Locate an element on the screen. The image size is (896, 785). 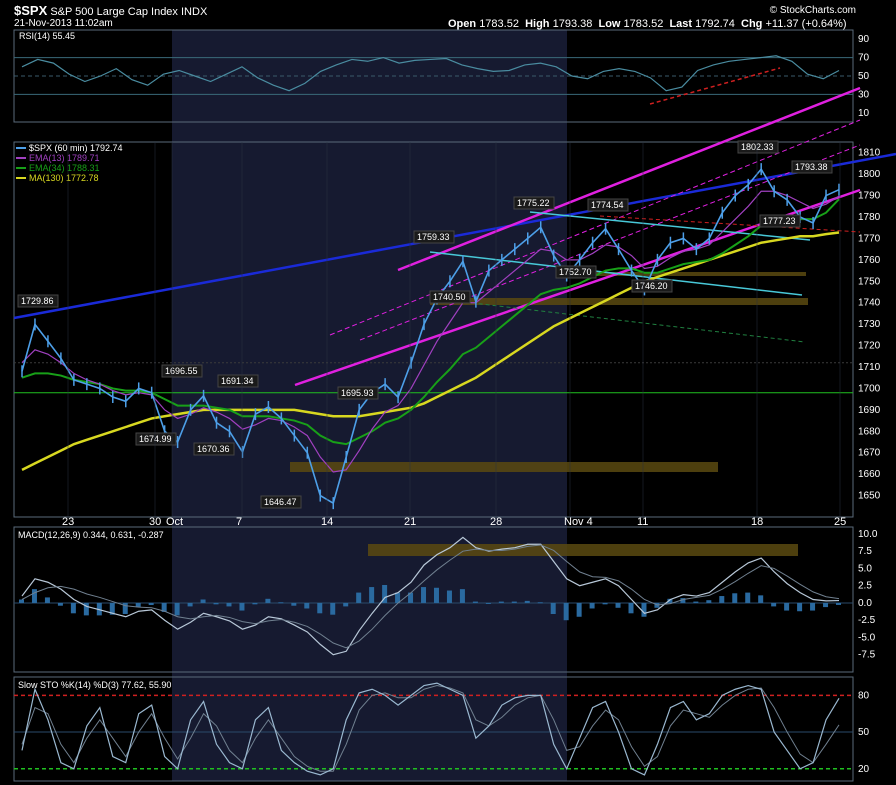
price-annotation: 1695.93 is located at coordinates (357, 393).